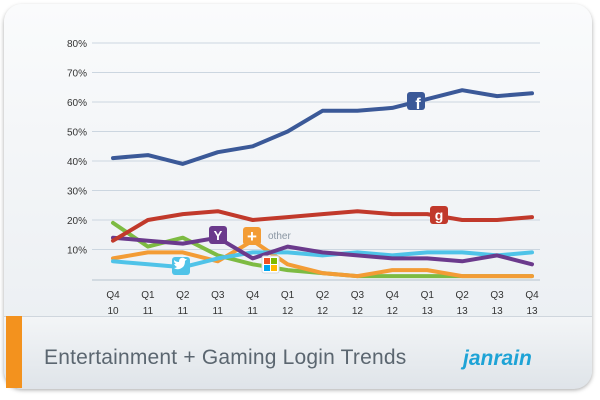  I want to click on badge-glyph: +, so click(252, 236).